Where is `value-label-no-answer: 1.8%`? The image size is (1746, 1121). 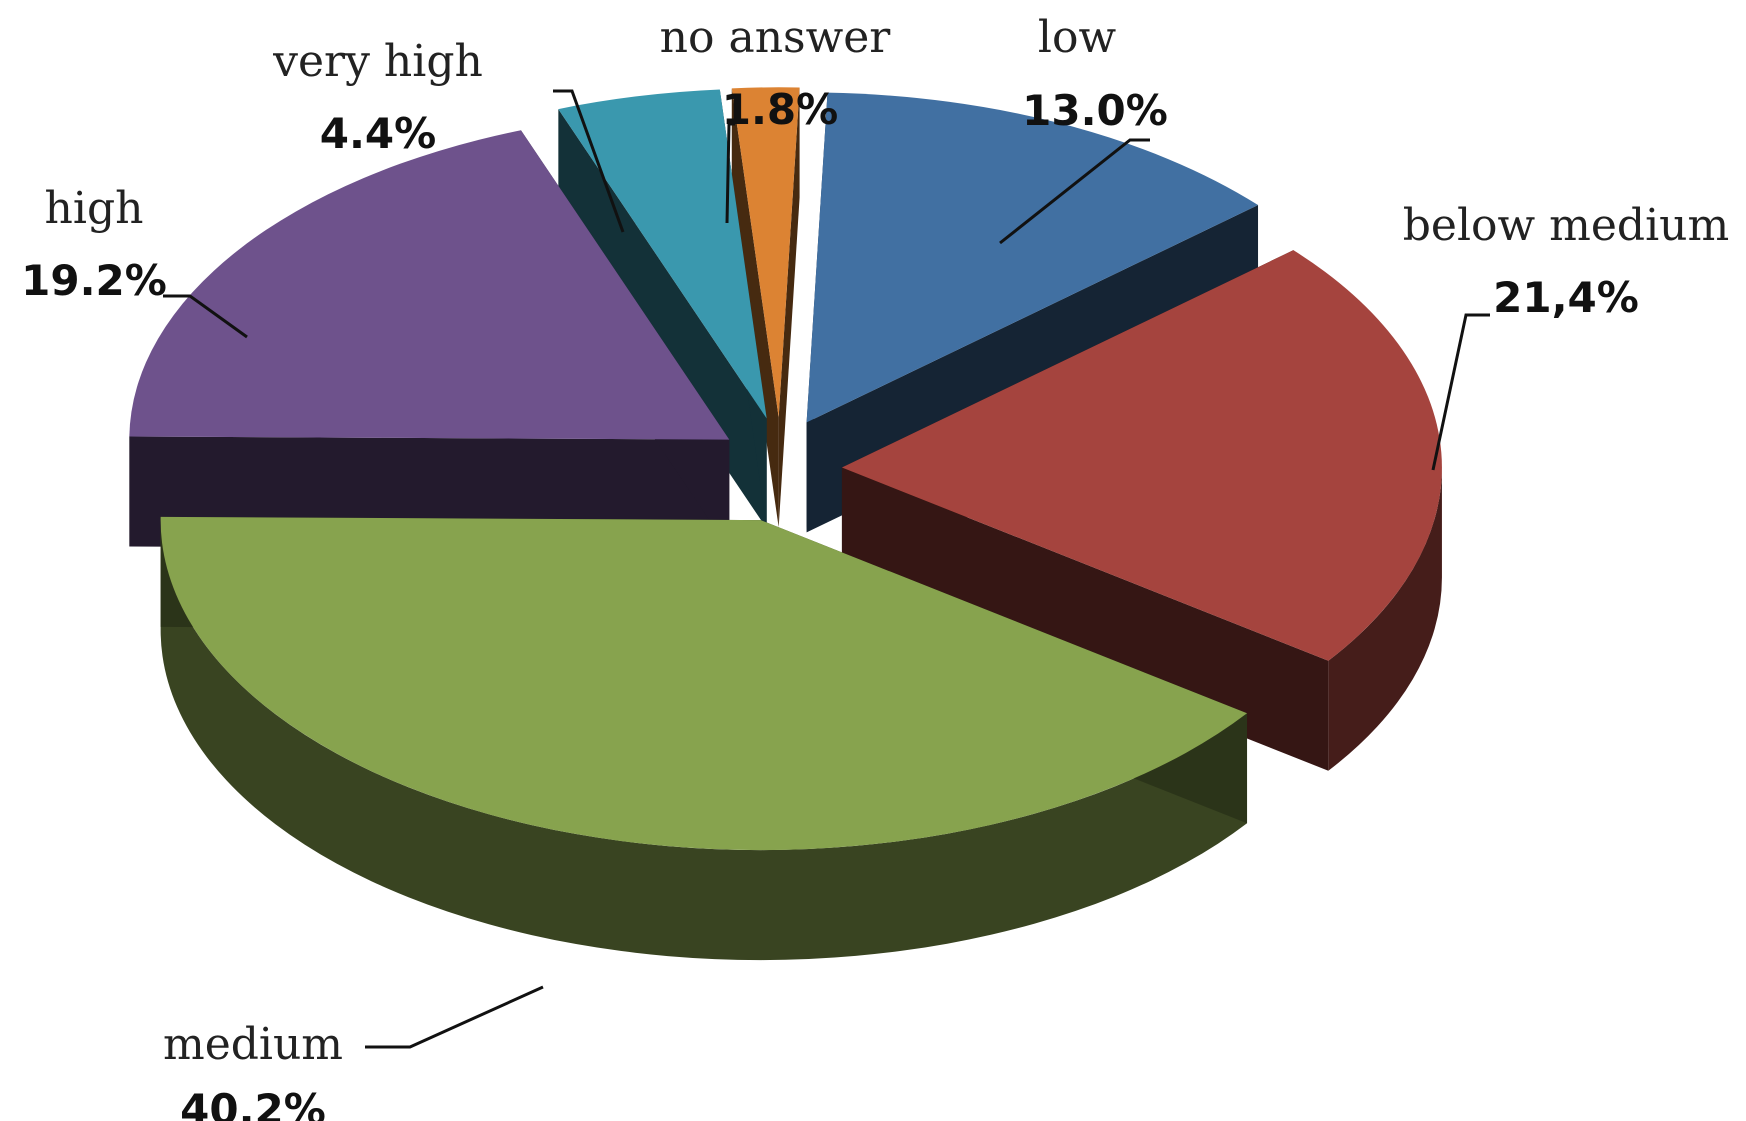
value-label-no-answer: 1.8% is located at coordinates (780, 109).